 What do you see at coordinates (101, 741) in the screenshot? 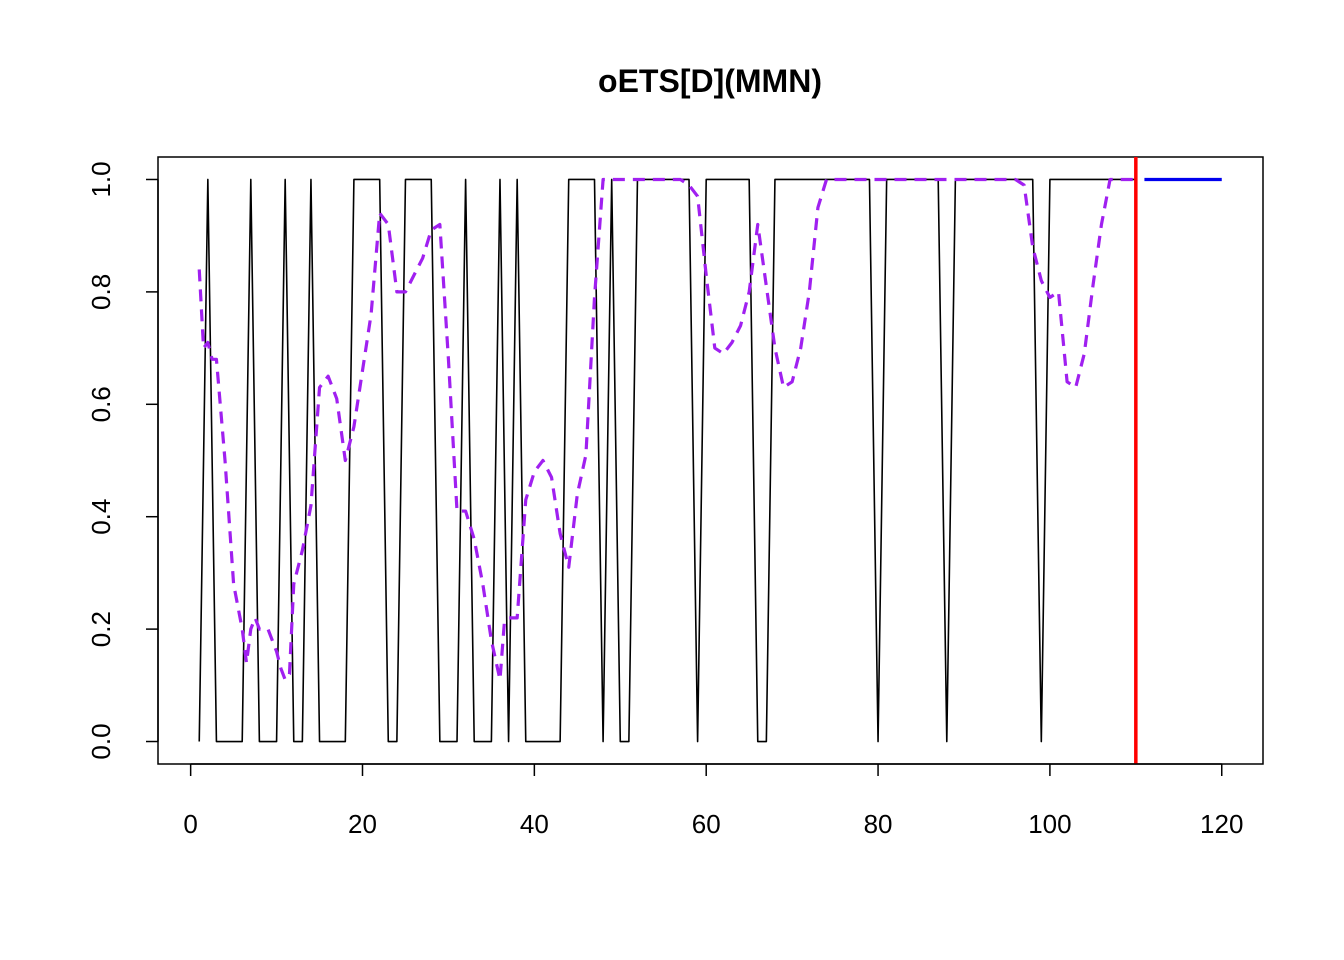
I see `y-tick-label: 0.0` at bounding box center [101, 741].